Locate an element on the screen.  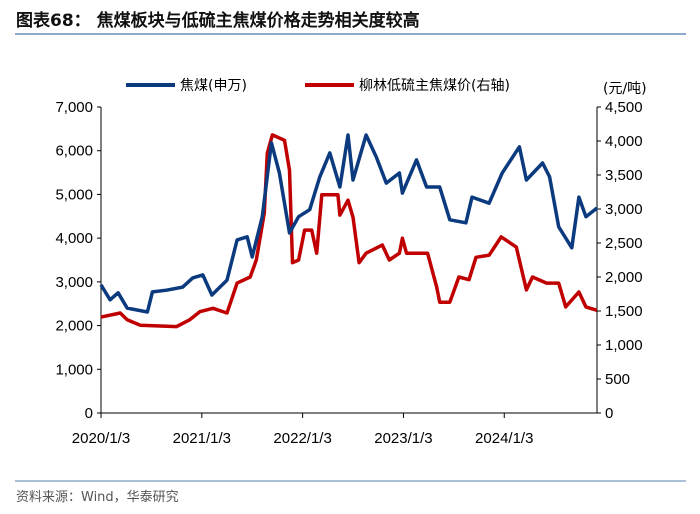
right-axis-tick-label: 3,500 is located at coordinates (624, 175).